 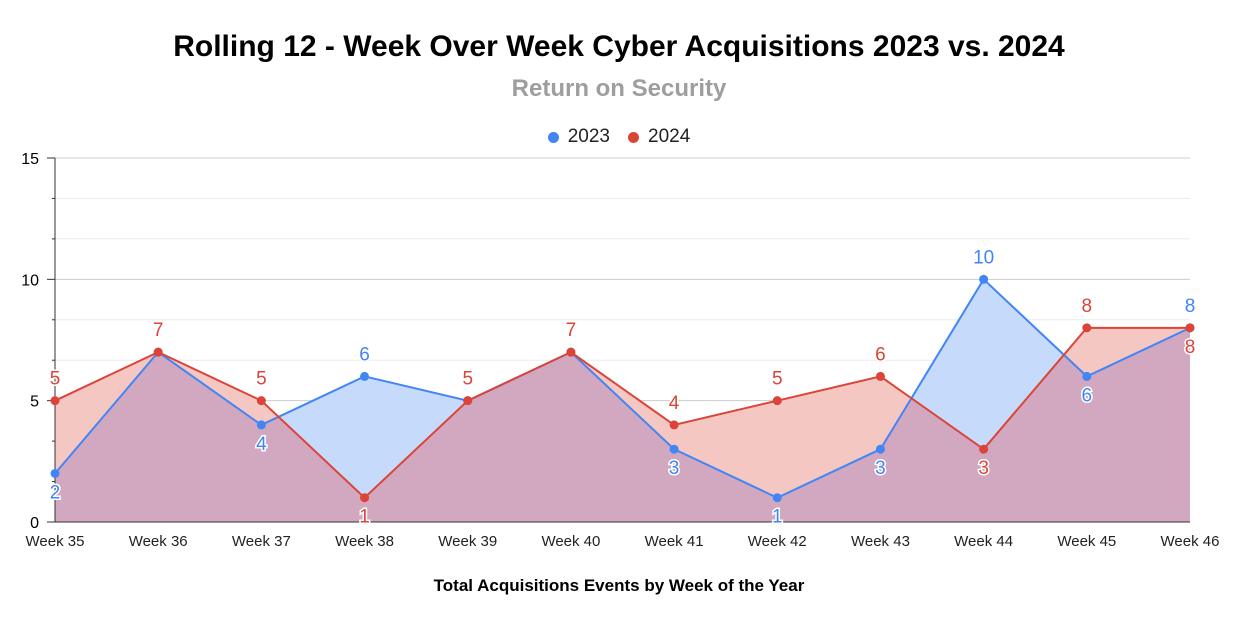 I want to click on data-label-2024: 1, so click(x=364, y=517).